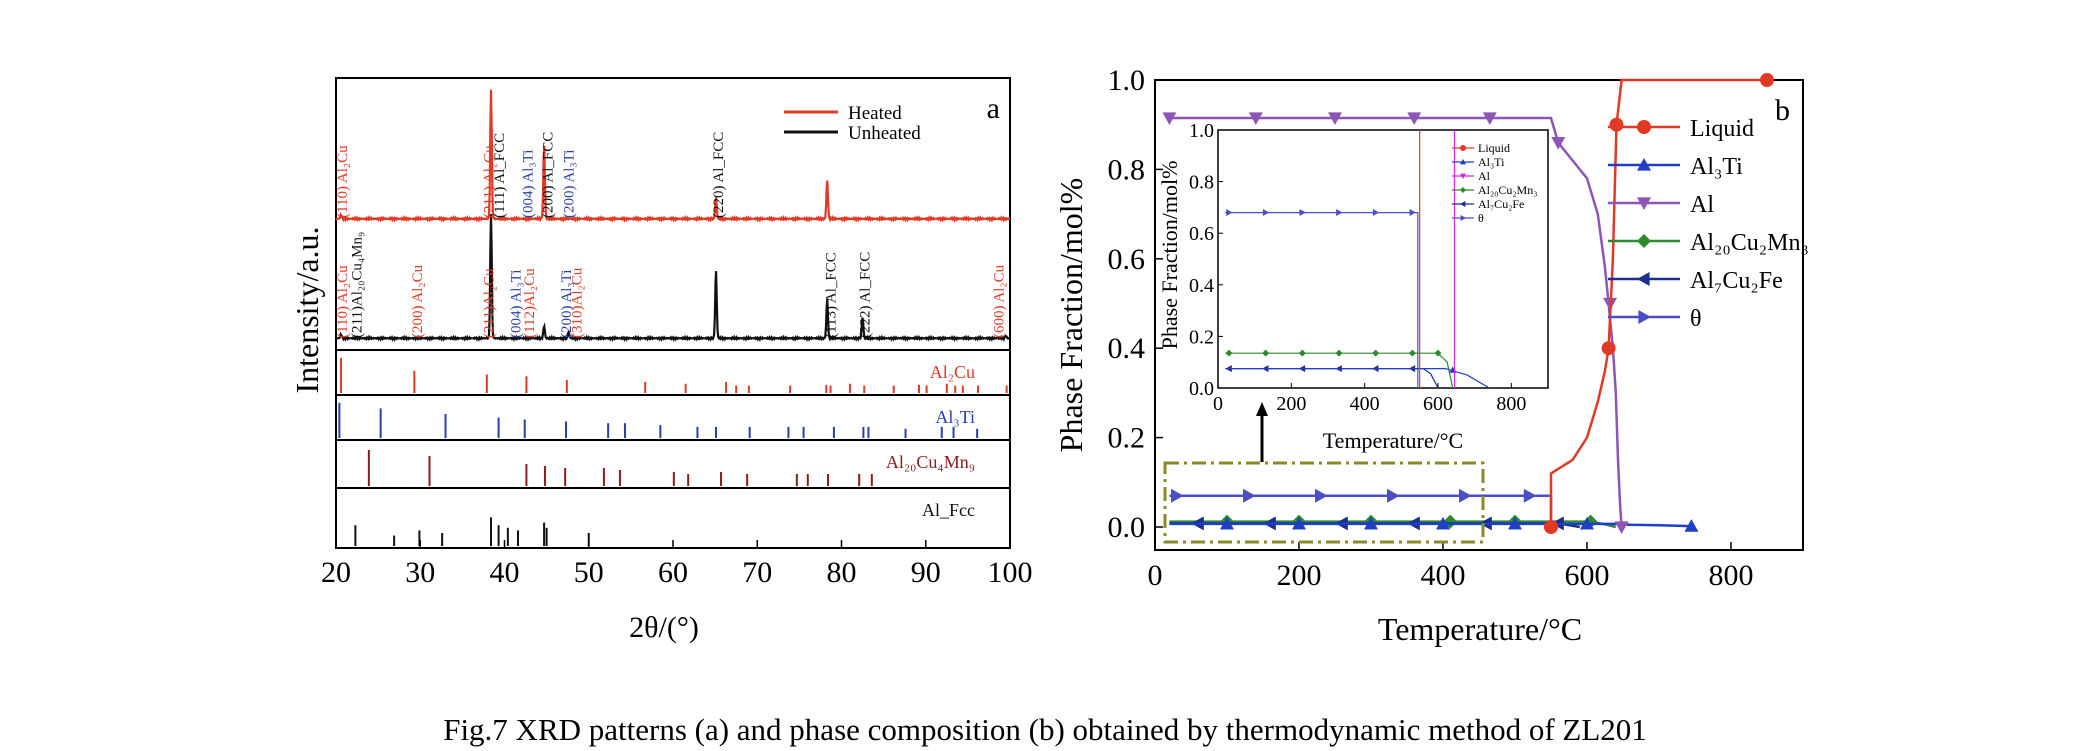 The image size is (2090, 751). What do you see at coordinates (1218, 404) in the screenshot?
I see `inset-xtick-label: 0` at bounding box center [1218, 404].